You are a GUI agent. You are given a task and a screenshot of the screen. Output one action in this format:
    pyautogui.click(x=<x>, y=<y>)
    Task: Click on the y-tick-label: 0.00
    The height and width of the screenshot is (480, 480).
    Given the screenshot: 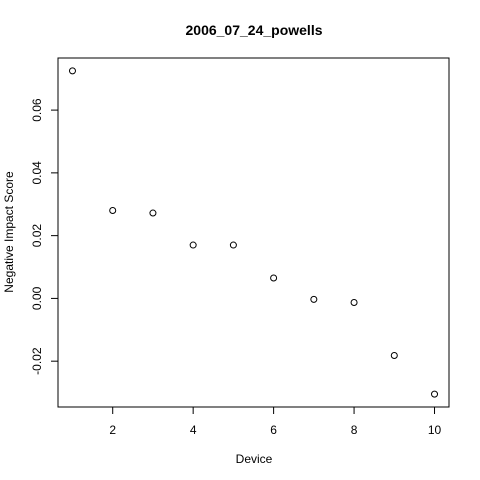 What is the action you would take?
    pyautogui.click(x=37, y=298)
    